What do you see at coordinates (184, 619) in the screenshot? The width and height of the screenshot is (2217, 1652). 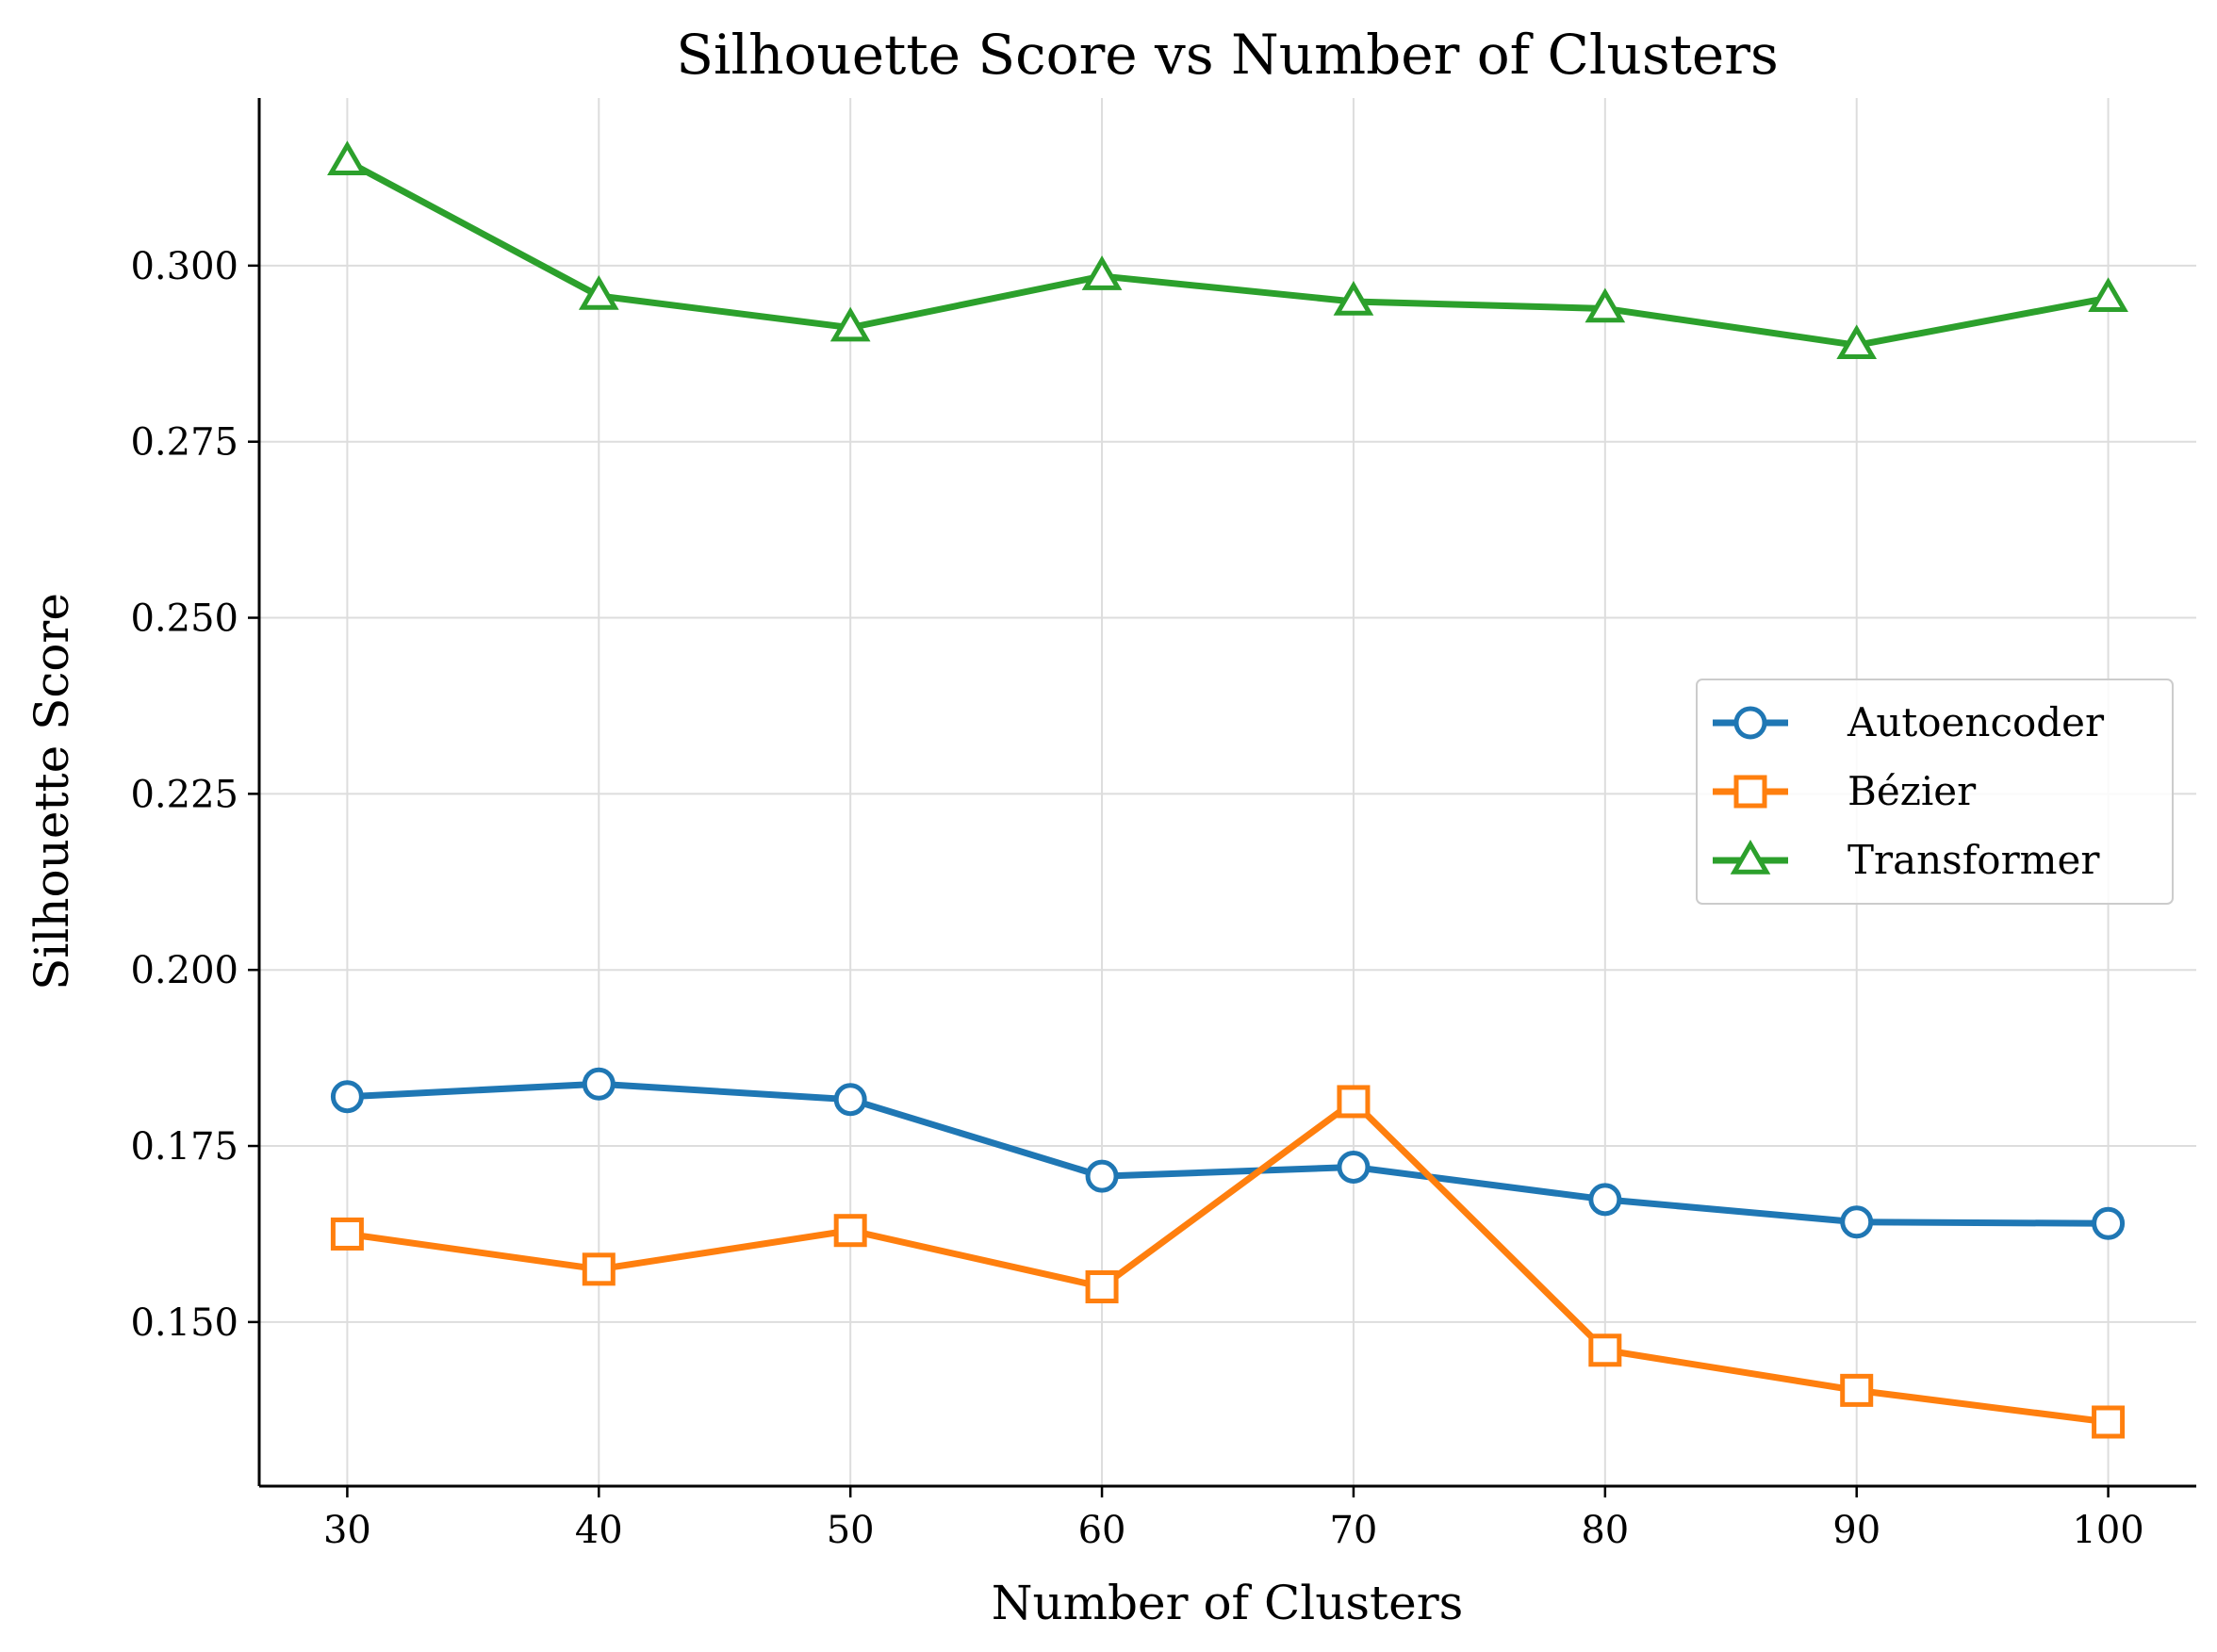 I see `y-tick-label: 0.250` at bounding box center [184, 619].